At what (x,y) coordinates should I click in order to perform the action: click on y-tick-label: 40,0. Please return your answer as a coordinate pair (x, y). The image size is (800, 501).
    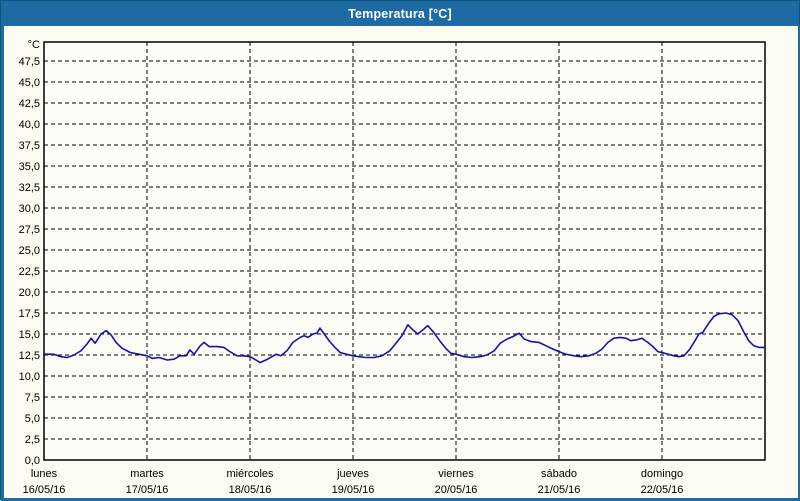
    Looking at the image, I should click on (29, 125).